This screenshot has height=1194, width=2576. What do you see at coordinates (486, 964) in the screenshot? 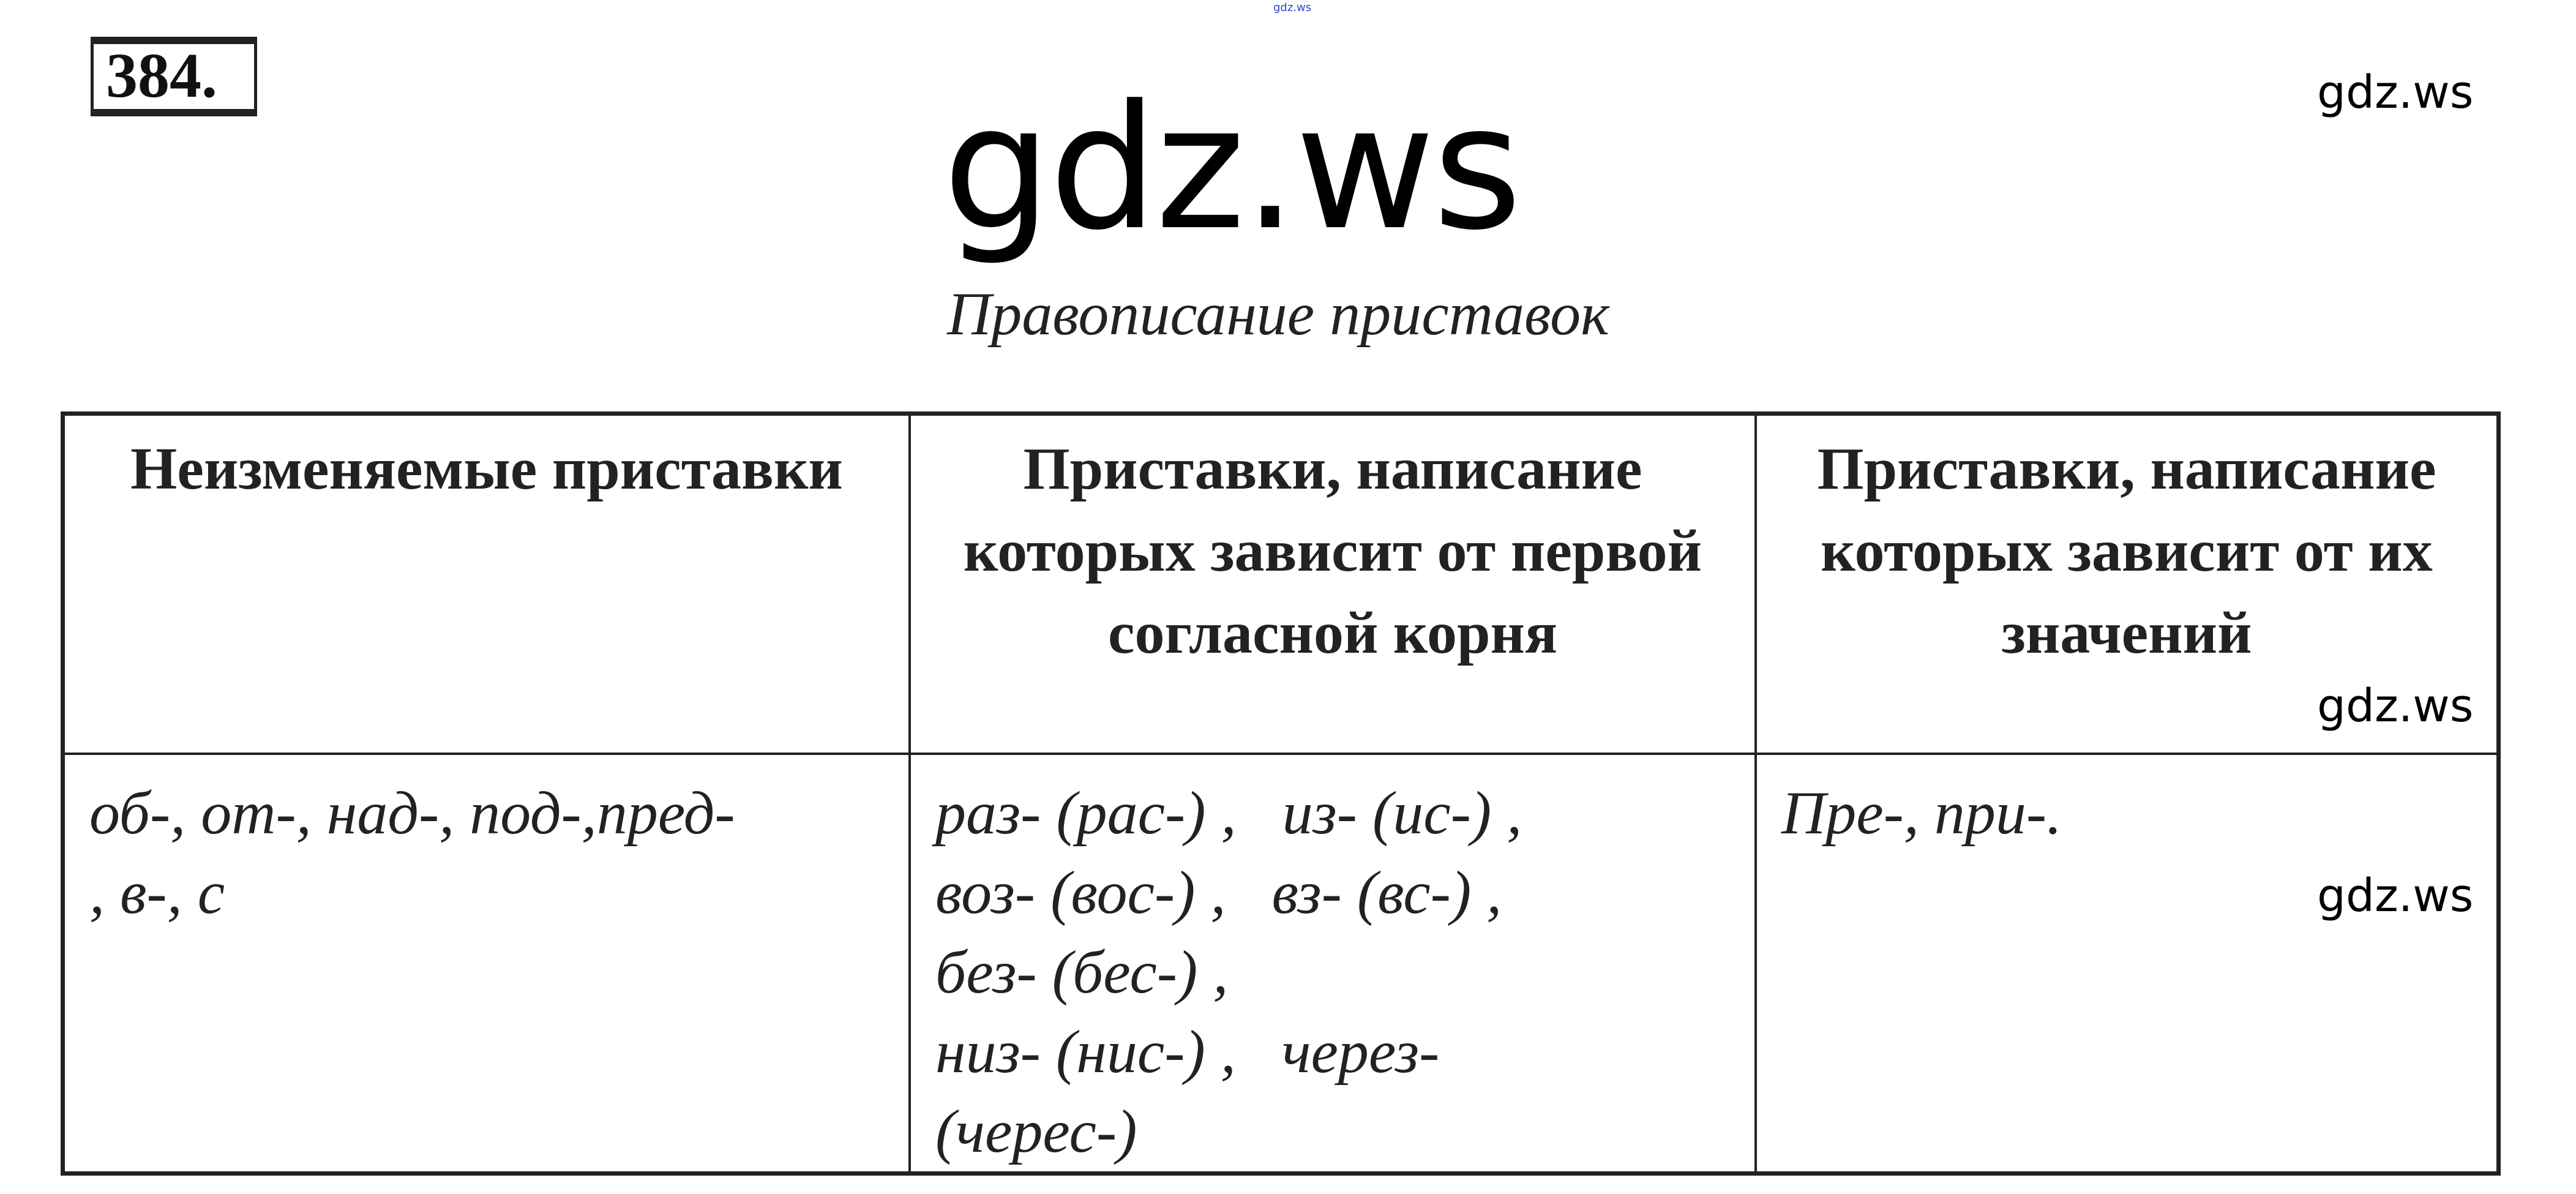
I see `cell-unchangeable: об-, от-, над-, под-,пред- , в-, с` at bounding box center [486, 964].